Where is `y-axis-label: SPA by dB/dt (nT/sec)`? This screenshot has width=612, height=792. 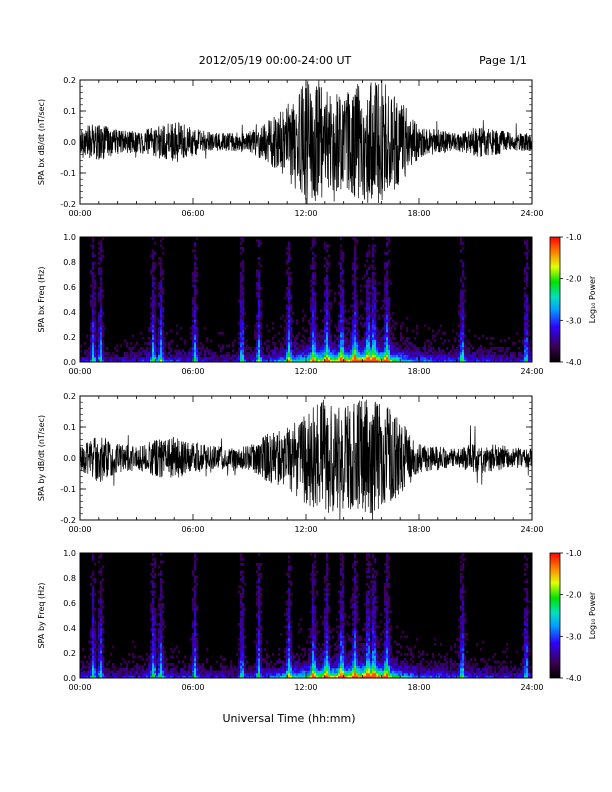 y-axis-label: SPA by dB/dt (nT/sec) is located at coordinates (41, 458).